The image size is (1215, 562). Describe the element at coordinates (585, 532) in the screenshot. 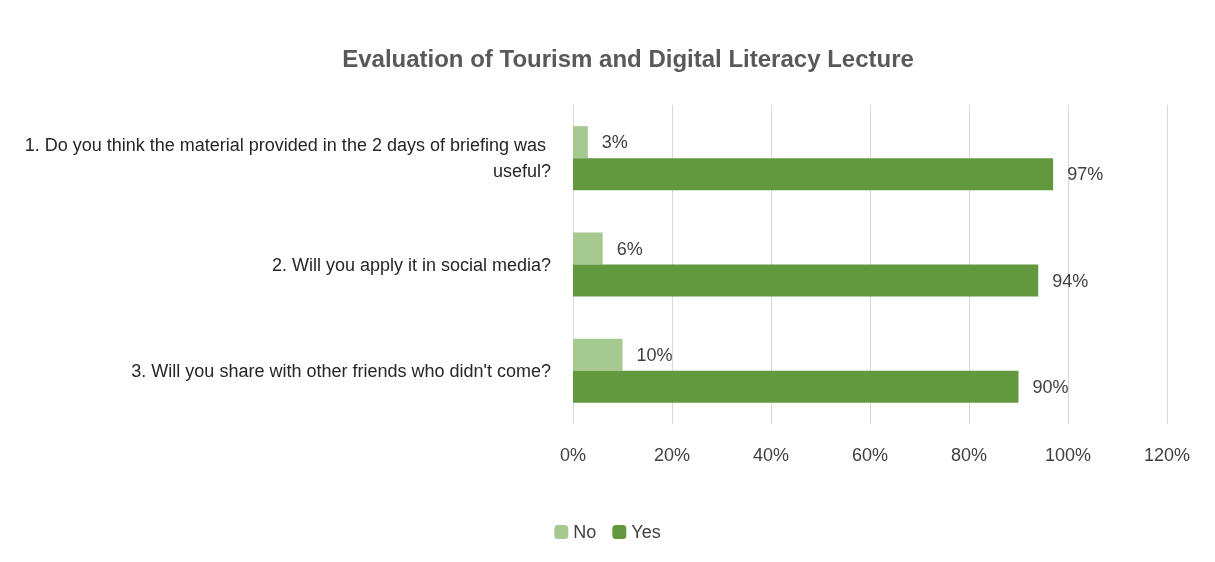

I see `legend-label: No` at that location.